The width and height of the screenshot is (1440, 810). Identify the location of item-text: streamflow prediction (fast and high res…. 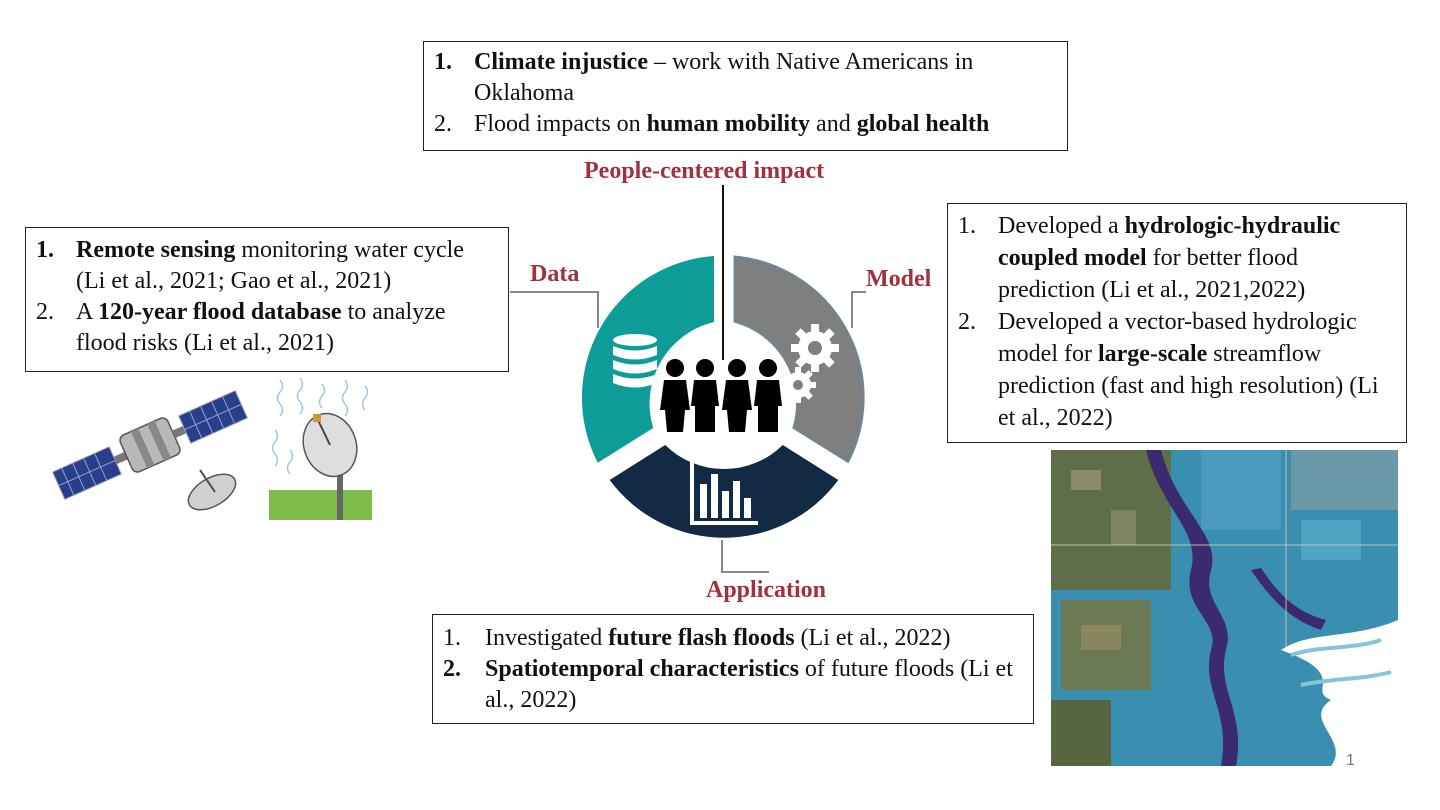
(1188, 386).